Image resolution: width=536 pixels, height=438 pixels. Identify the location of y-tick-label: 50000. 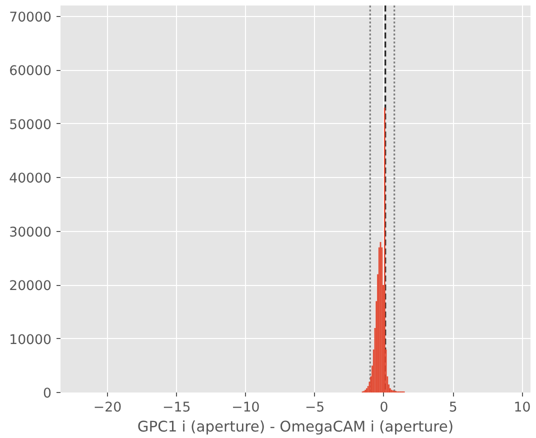
(30, 125).